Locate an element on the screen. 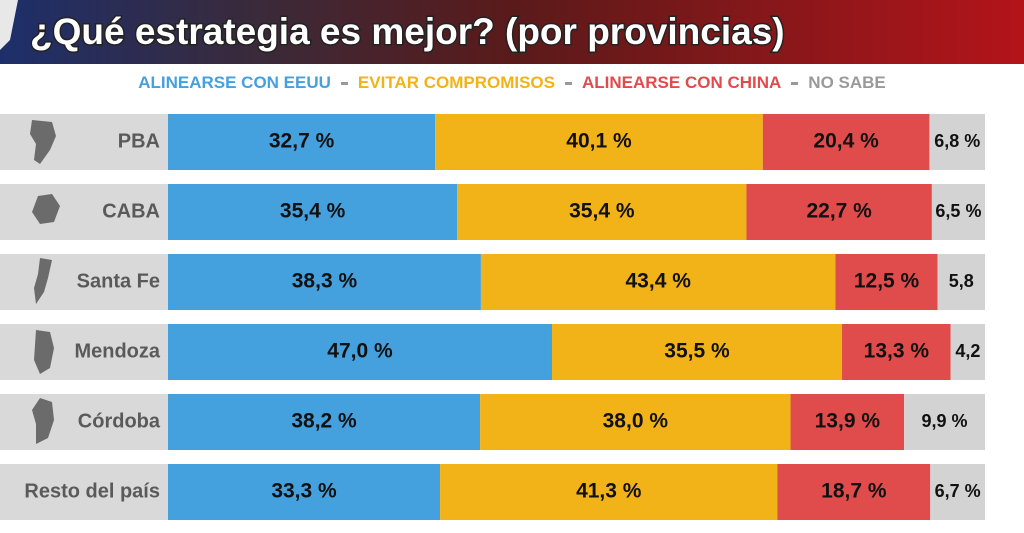  value-label: 13,9 % is located at coordinates (848, 421).